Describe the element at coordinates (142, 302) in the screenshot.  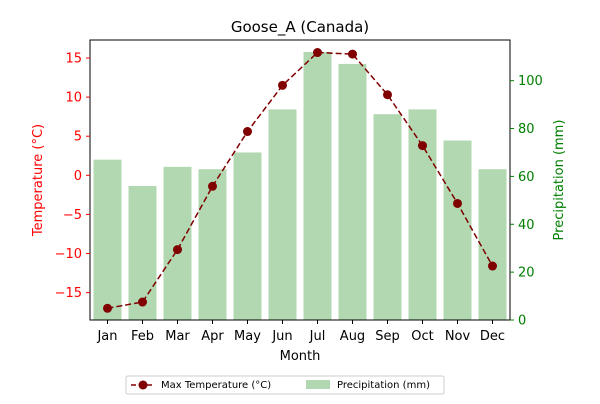
I see `temperature-point-feb` at that location.